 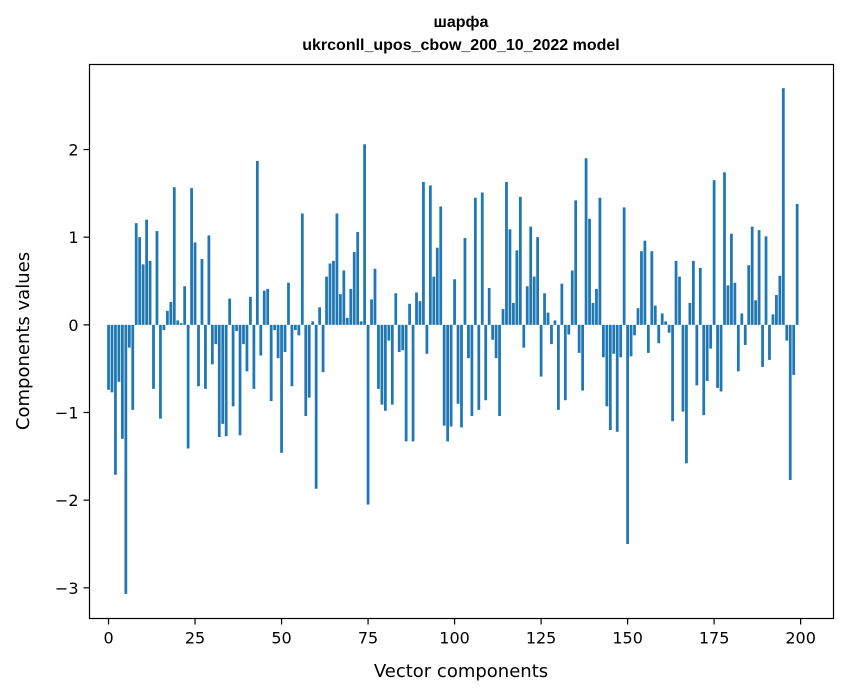 I want to click on y-axis-ticks: −3 −2 −1 0 1 2, so click(x=72, y=369).